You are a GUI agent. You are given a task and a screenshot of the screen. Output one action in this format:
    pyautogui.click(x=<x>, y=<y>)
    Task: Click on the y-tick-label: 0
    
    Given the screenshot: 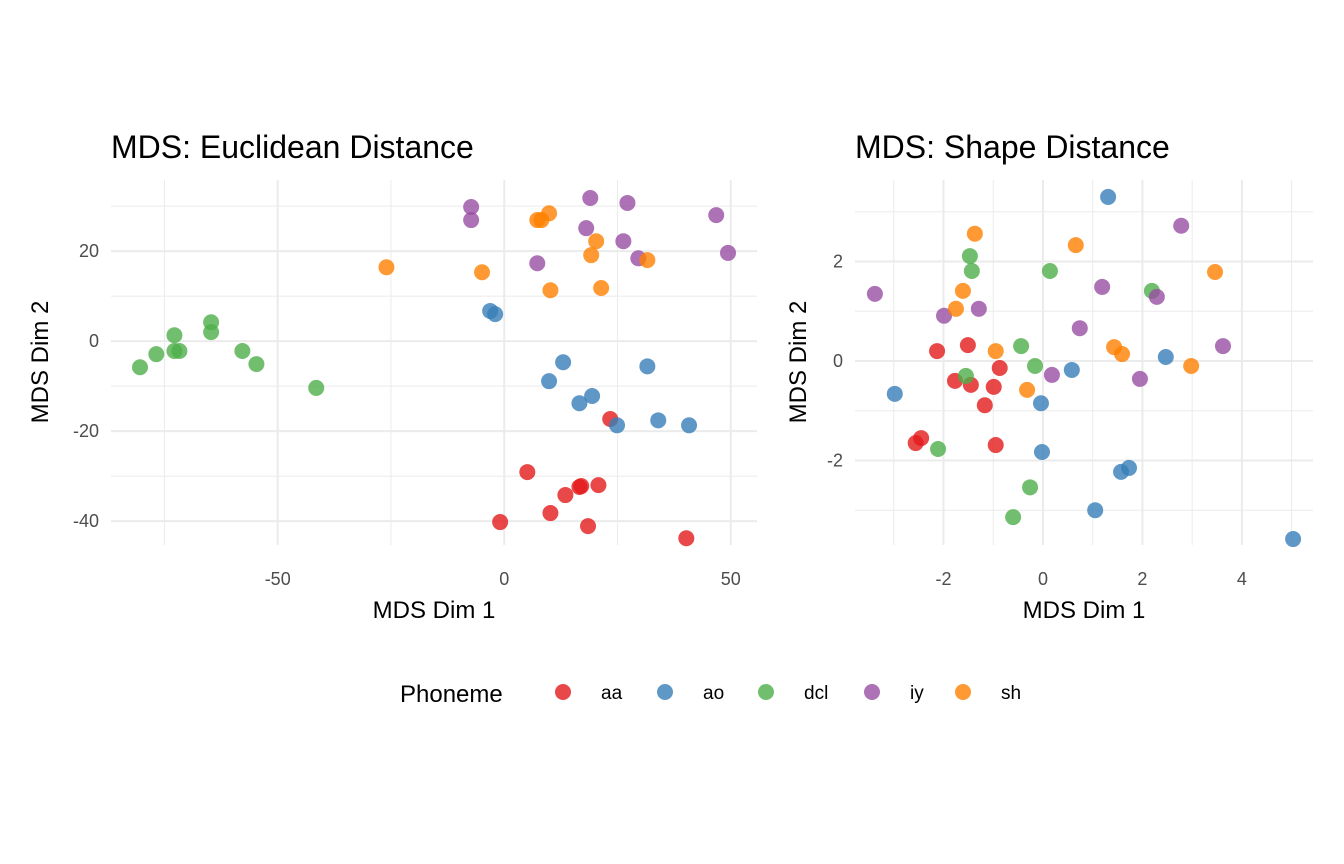 What is the action you would take?
    pyautogui.click(x=94, y=341)
    